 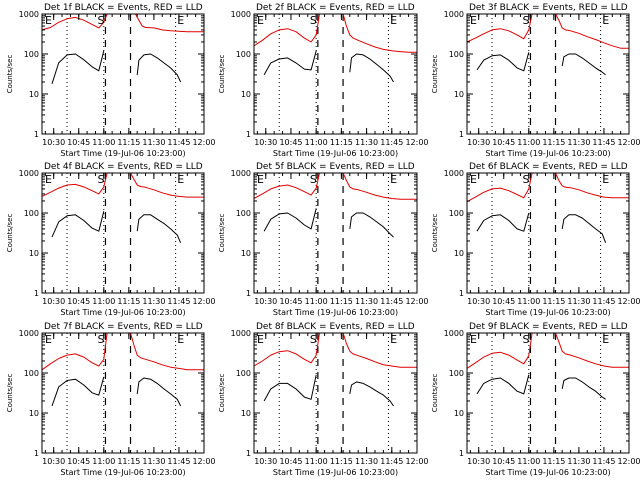 I want to click on panel-title: Det 1f BLACK = Events, RED = LLD, so click(x=123, y=8).